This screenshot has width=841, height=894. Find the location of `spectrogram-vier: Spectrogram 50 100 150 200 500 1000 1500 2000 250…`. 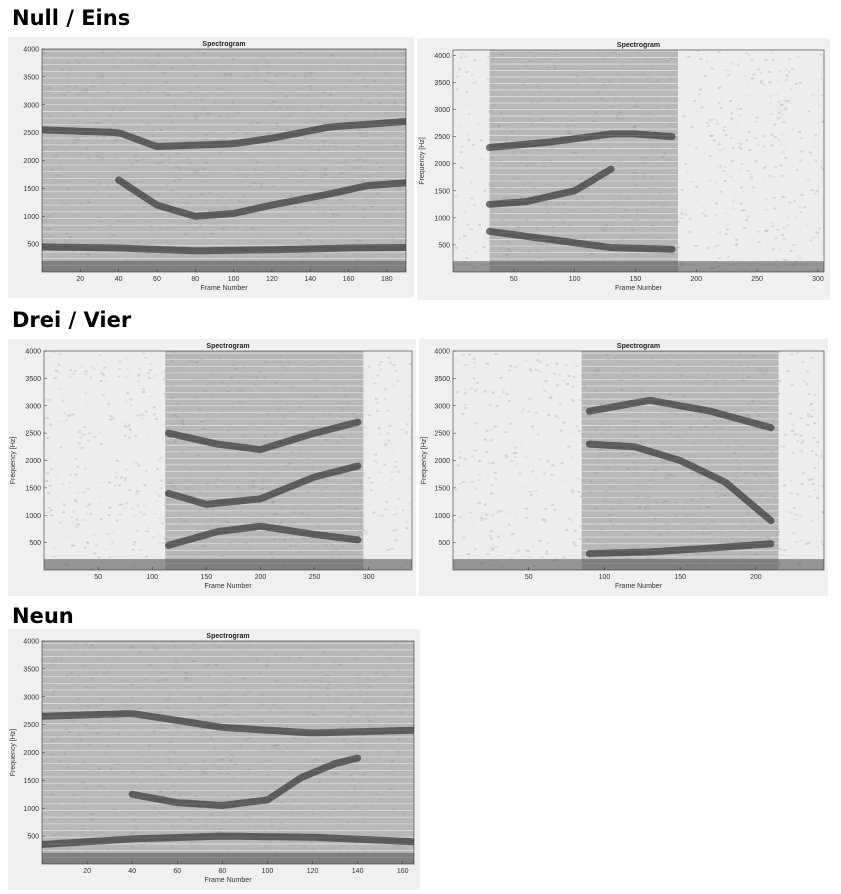

spectrogram-vier: Spectrogram 50 100 150 200 500 1000 1500 2000 250… is located at coordinates (623, 467).